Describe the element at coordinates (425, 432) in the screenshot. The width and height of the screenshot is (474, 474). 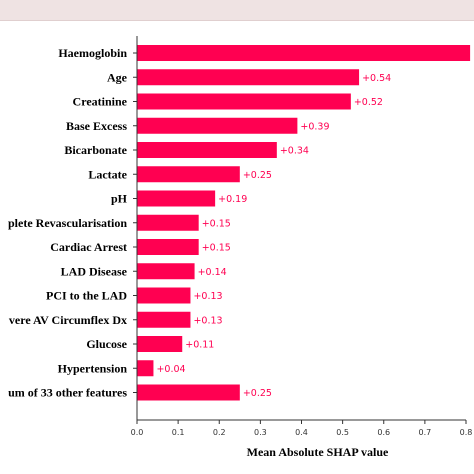
I see `x-tick-label: 0.7` at that location.